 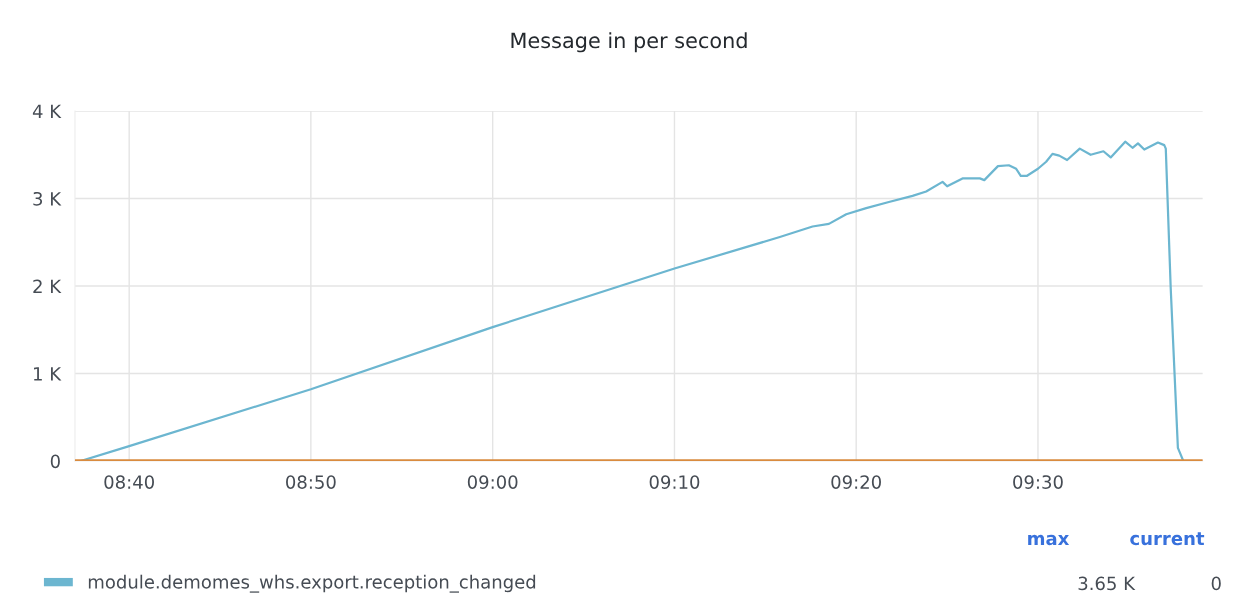 What do you see at coordinates (856, 482) in the screenshot?
I see `x-tick-label: 09:20` at bounding box center [856, 482].